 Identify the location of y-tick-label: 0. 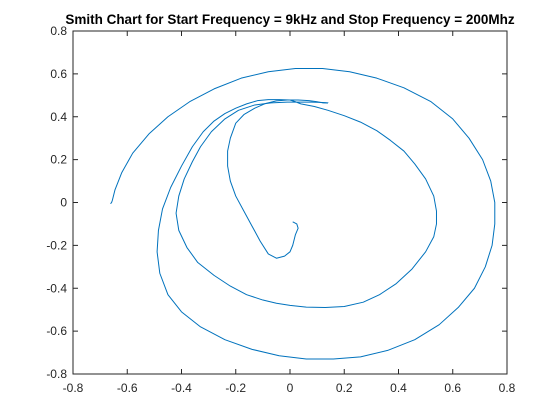
(63, 203).